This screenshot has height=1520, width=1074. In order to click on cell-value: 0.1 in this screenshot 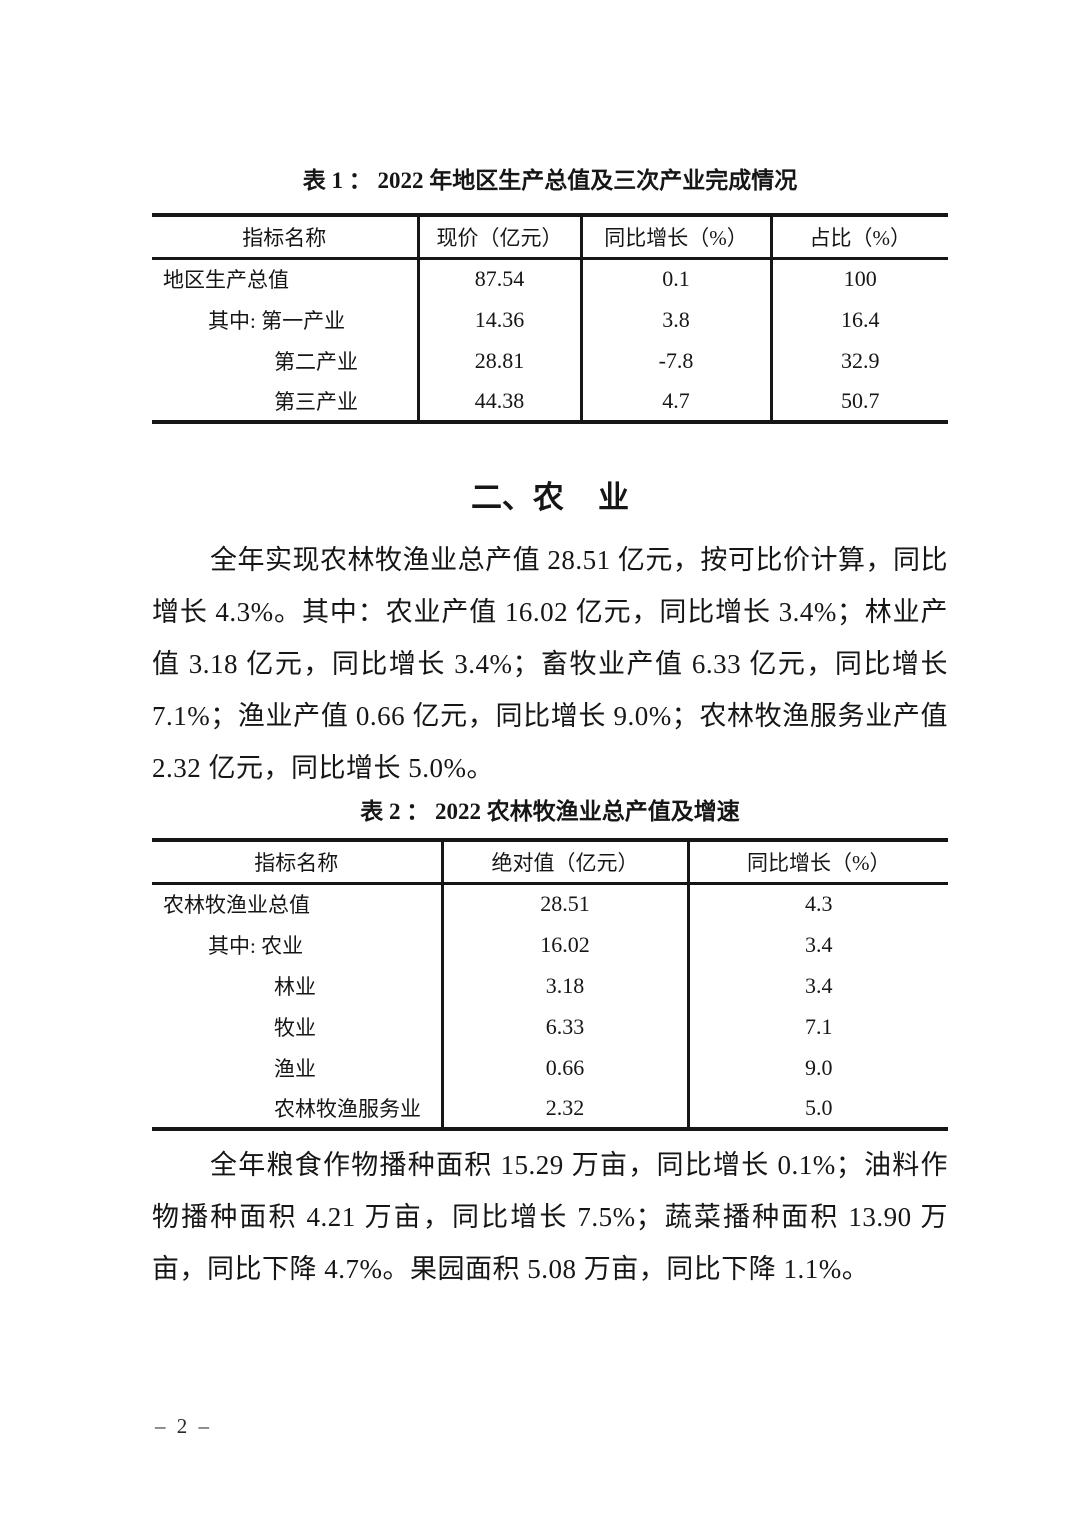, I will do `click(675, 278)`.